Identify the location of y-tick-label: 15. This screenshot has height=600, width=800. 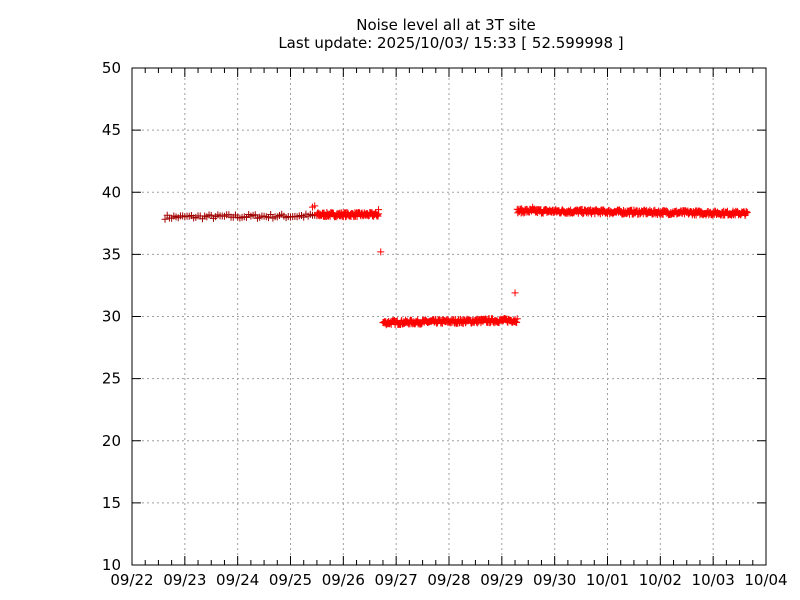
(111, 503).